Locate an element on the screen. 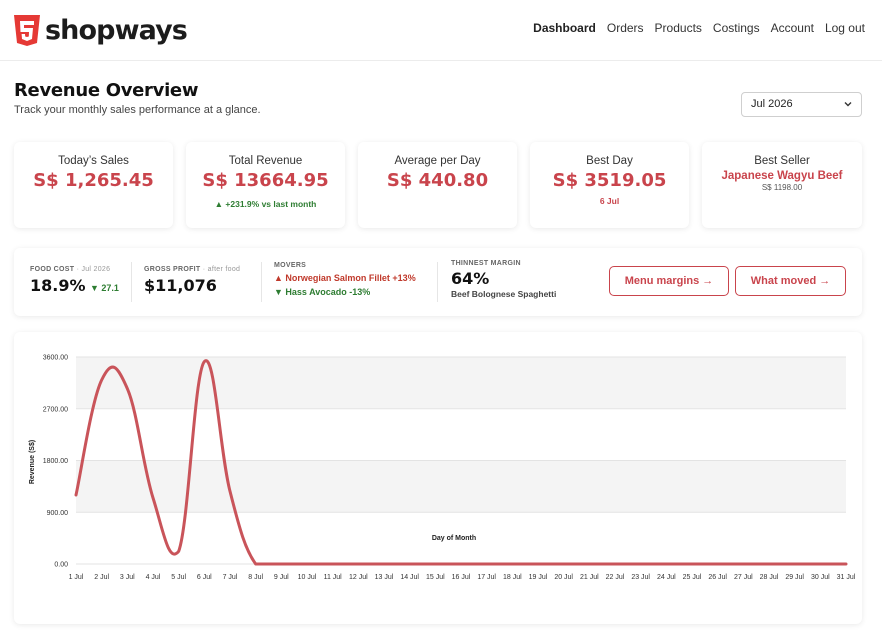 The image size is (882, 640). best-day-card: Best Day S$ 3519.05 6 Jul is located at coordinates (609, 185).